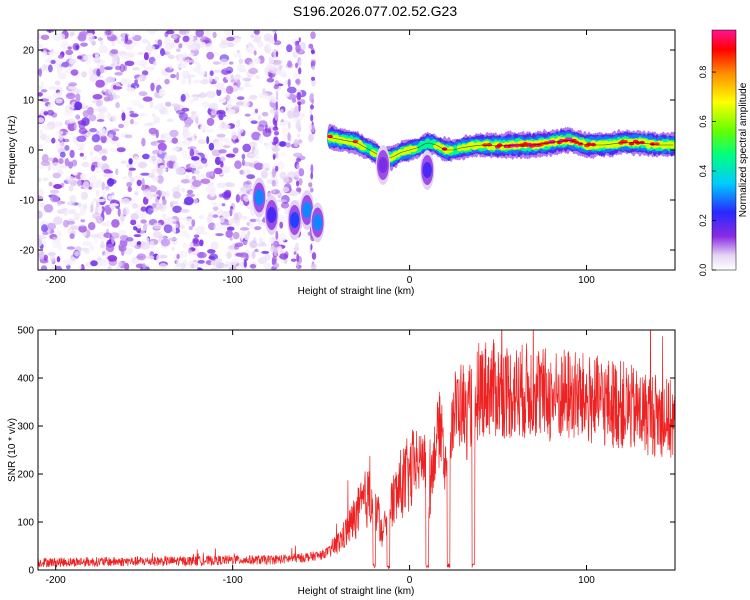  What do you see at coordinates (743, 149) in the screenshot?
I see `colorbar-label: Normalized spectral amplitude` at bounding box center [743, 149].